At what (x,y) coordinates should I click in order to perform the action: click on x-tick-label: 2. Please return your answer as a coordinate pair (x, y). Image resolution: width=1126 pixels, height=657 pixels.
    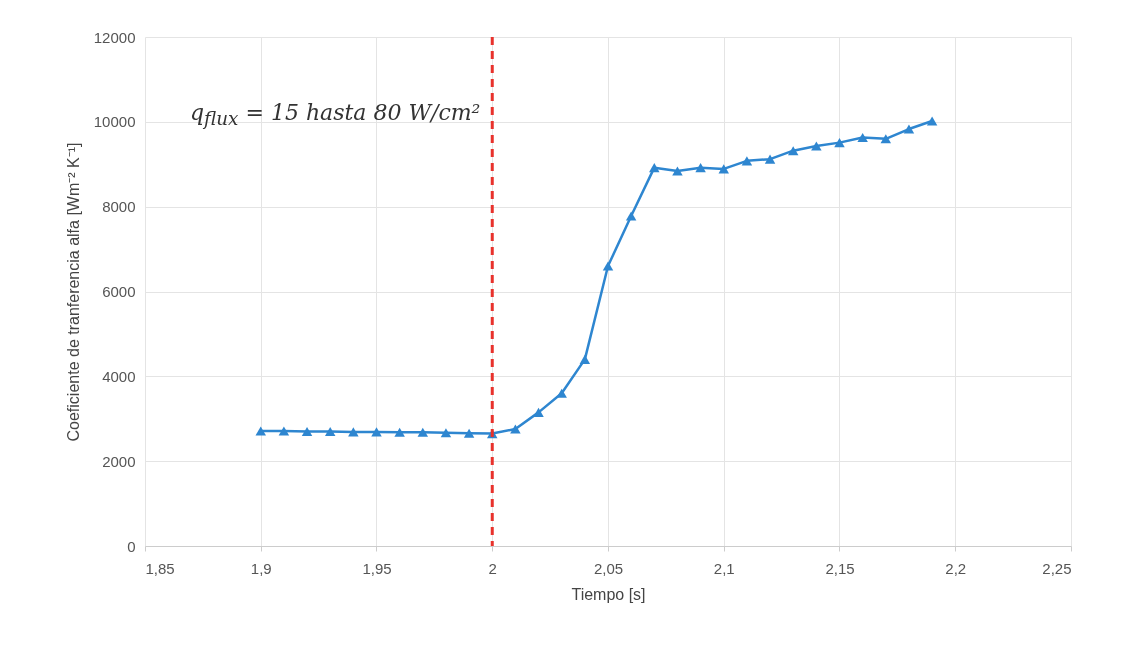
    Looking at the image, I should click on (492, 568).